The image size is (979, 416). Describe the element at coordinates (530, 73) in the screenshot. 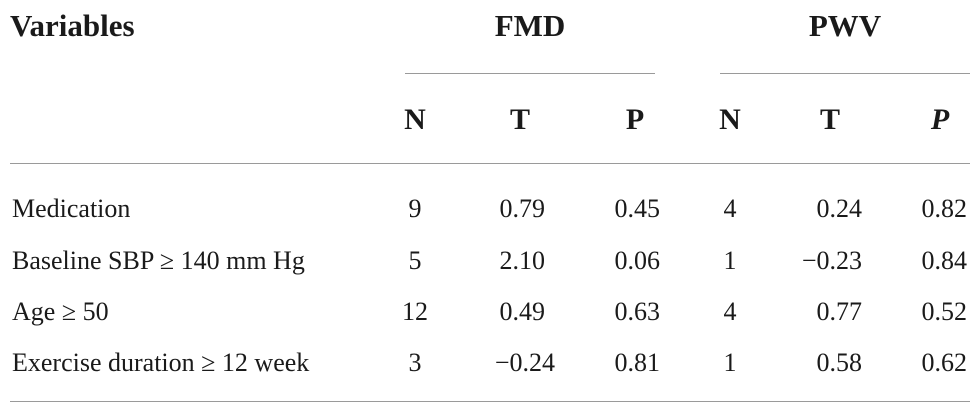

I see `fmd-group-rule` at that location.